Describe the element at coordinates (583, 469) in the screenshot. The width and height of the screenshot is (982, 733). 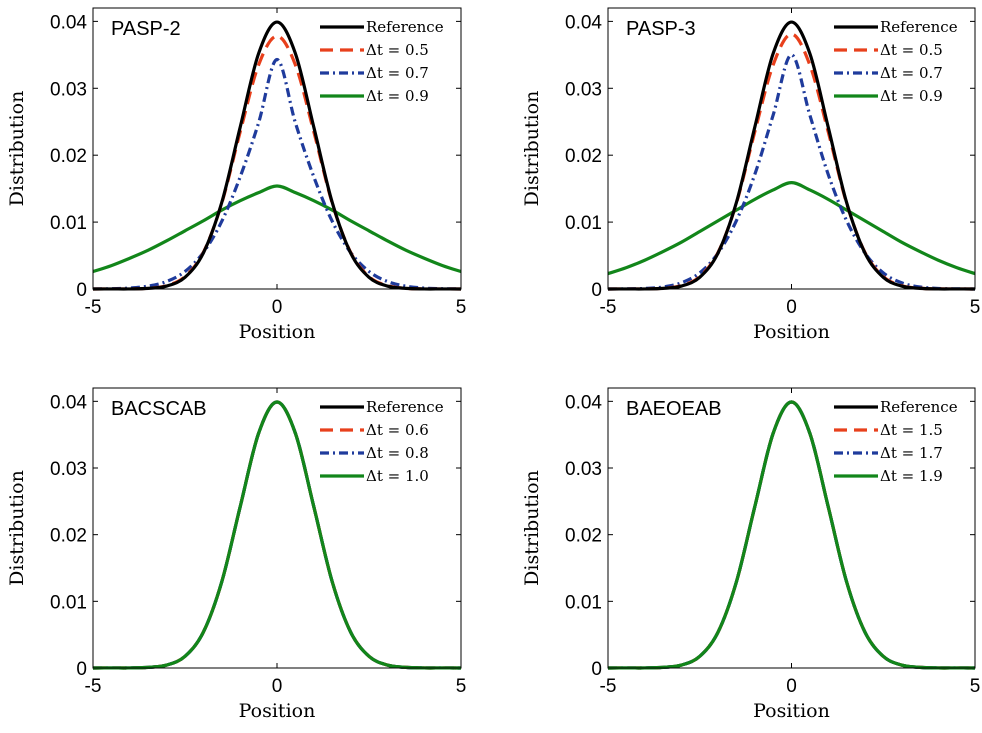
I see `y-tick-label-3-3: 0.03` at that location.